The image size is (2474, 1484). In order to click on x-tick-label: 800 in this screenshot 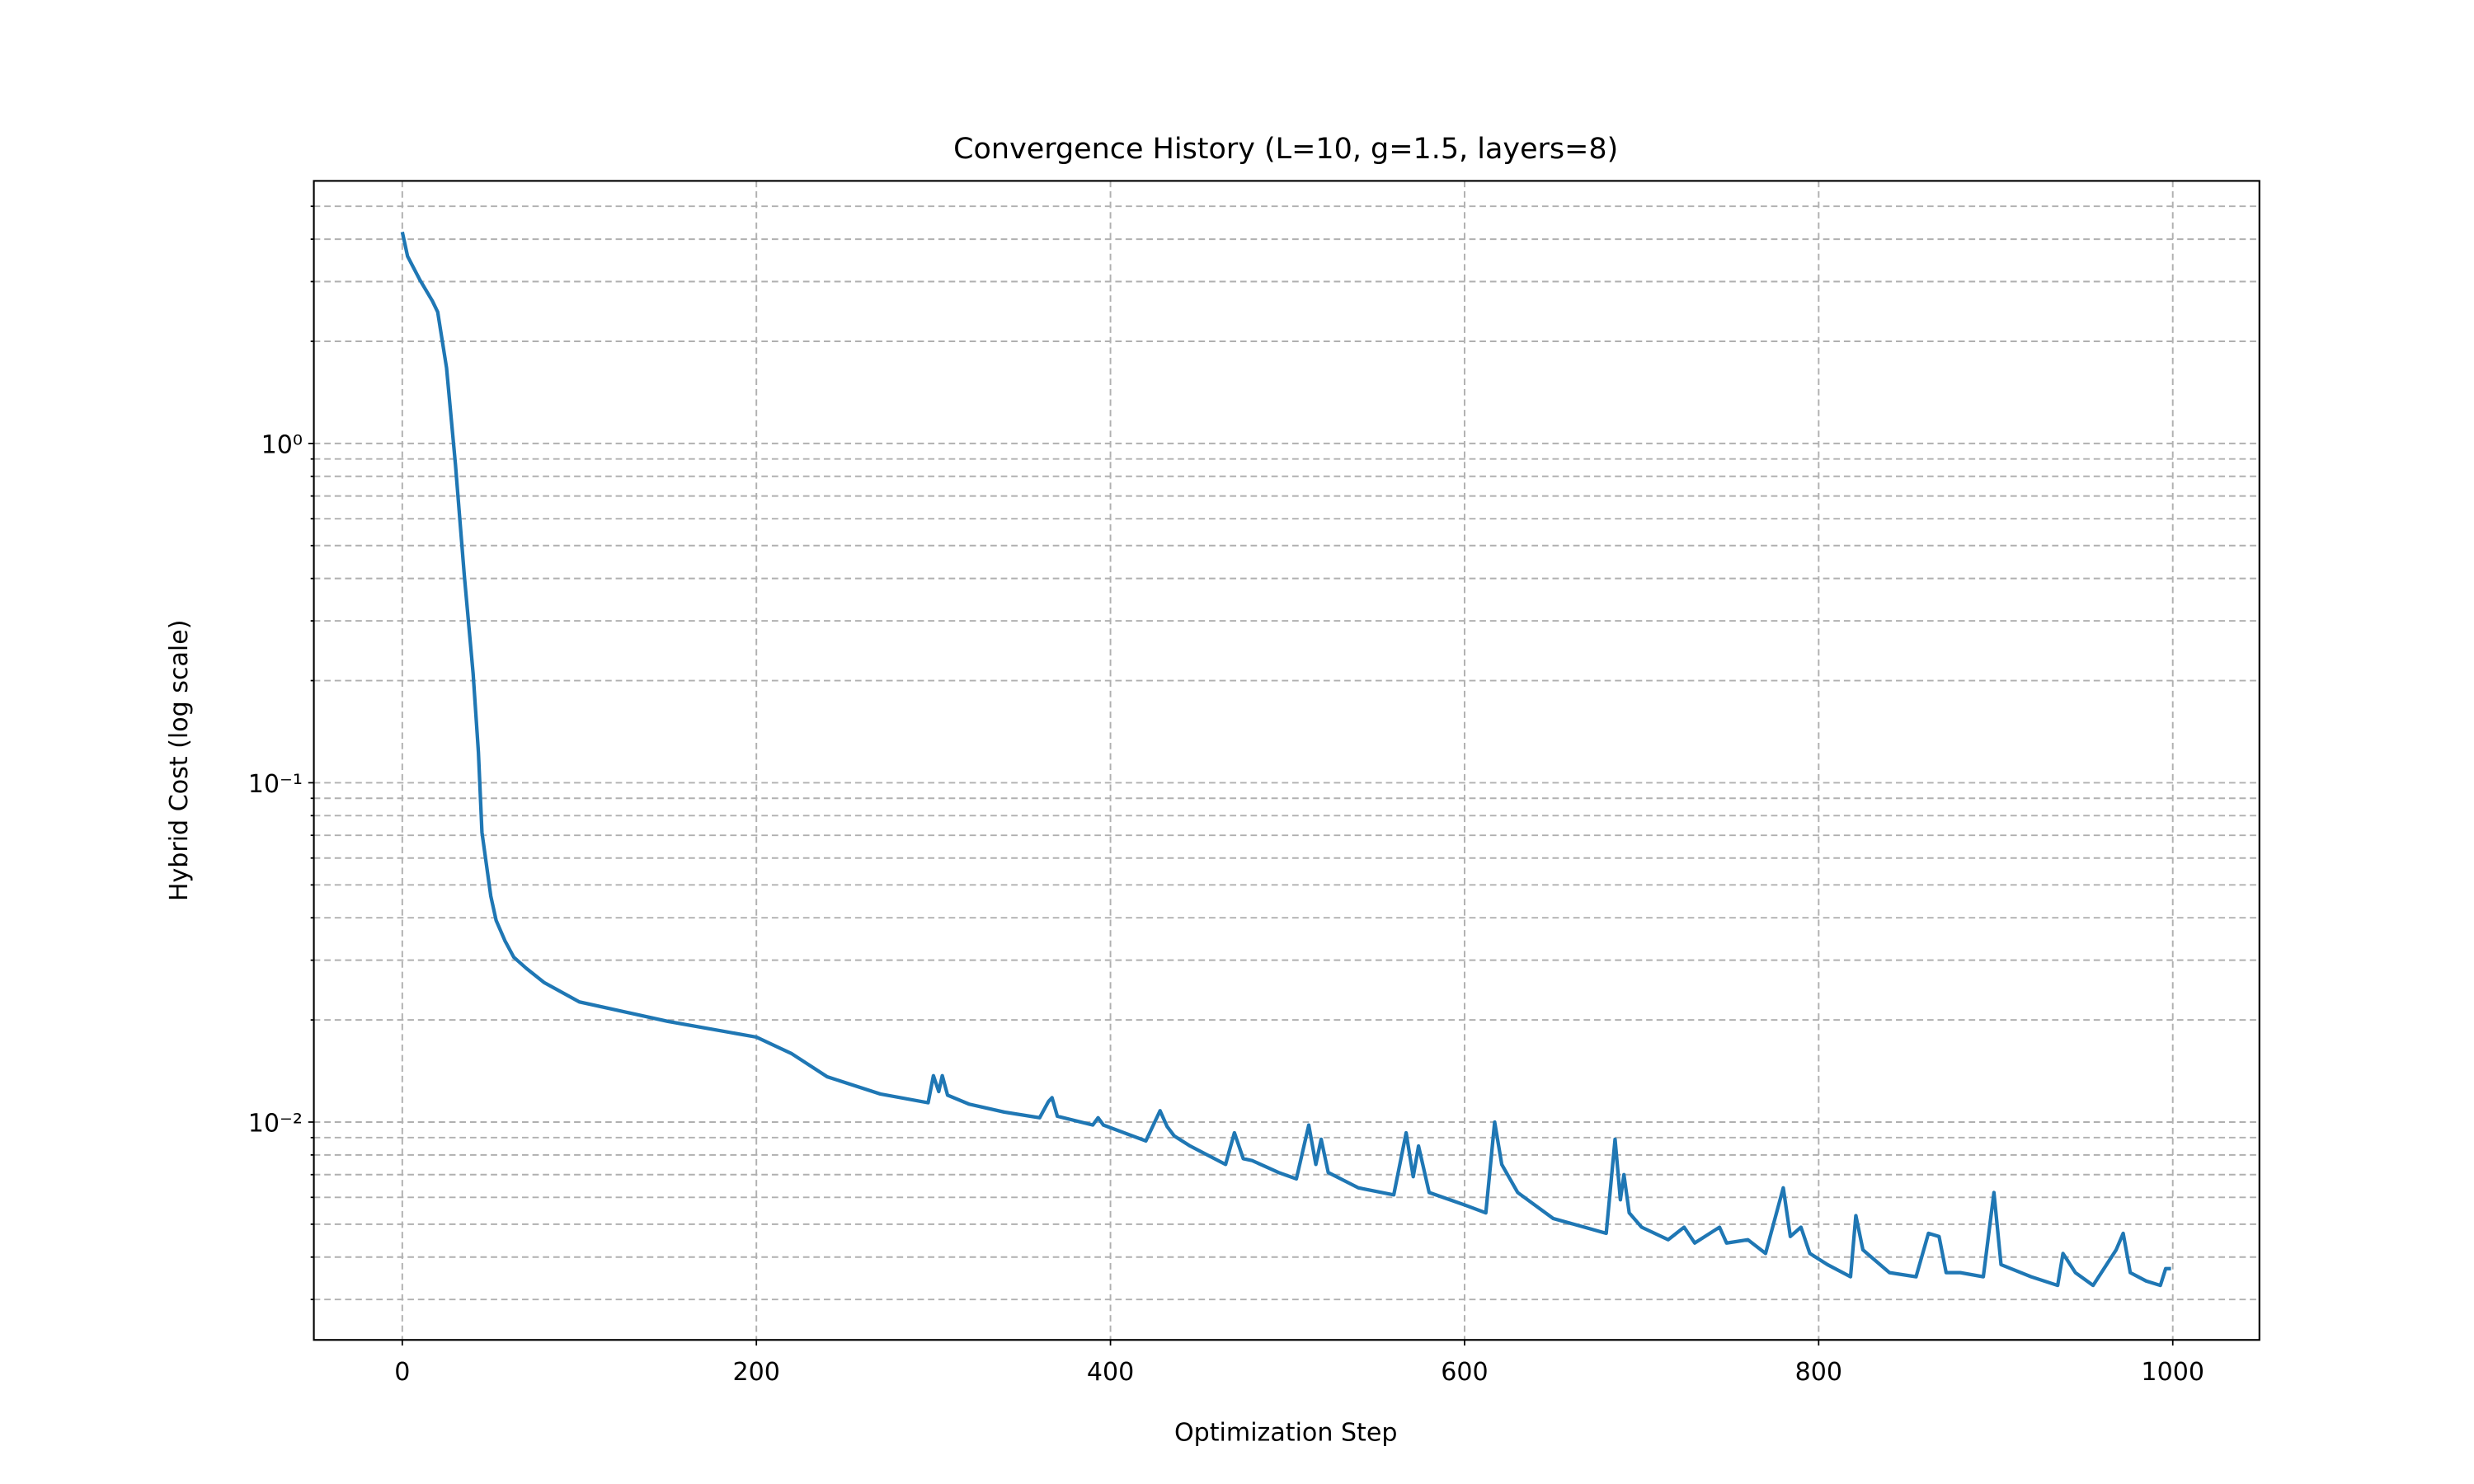, I will do `click(1818, 1372)`.